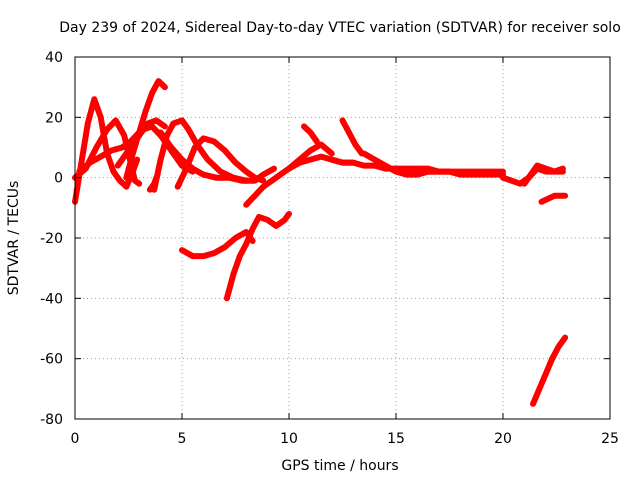 The width and height of the screenshot is (640, 480). What do you see at coordinates (289, 439) in the screenshot?
I see `x-tick-label: 10` at bounding box center [289, 439].